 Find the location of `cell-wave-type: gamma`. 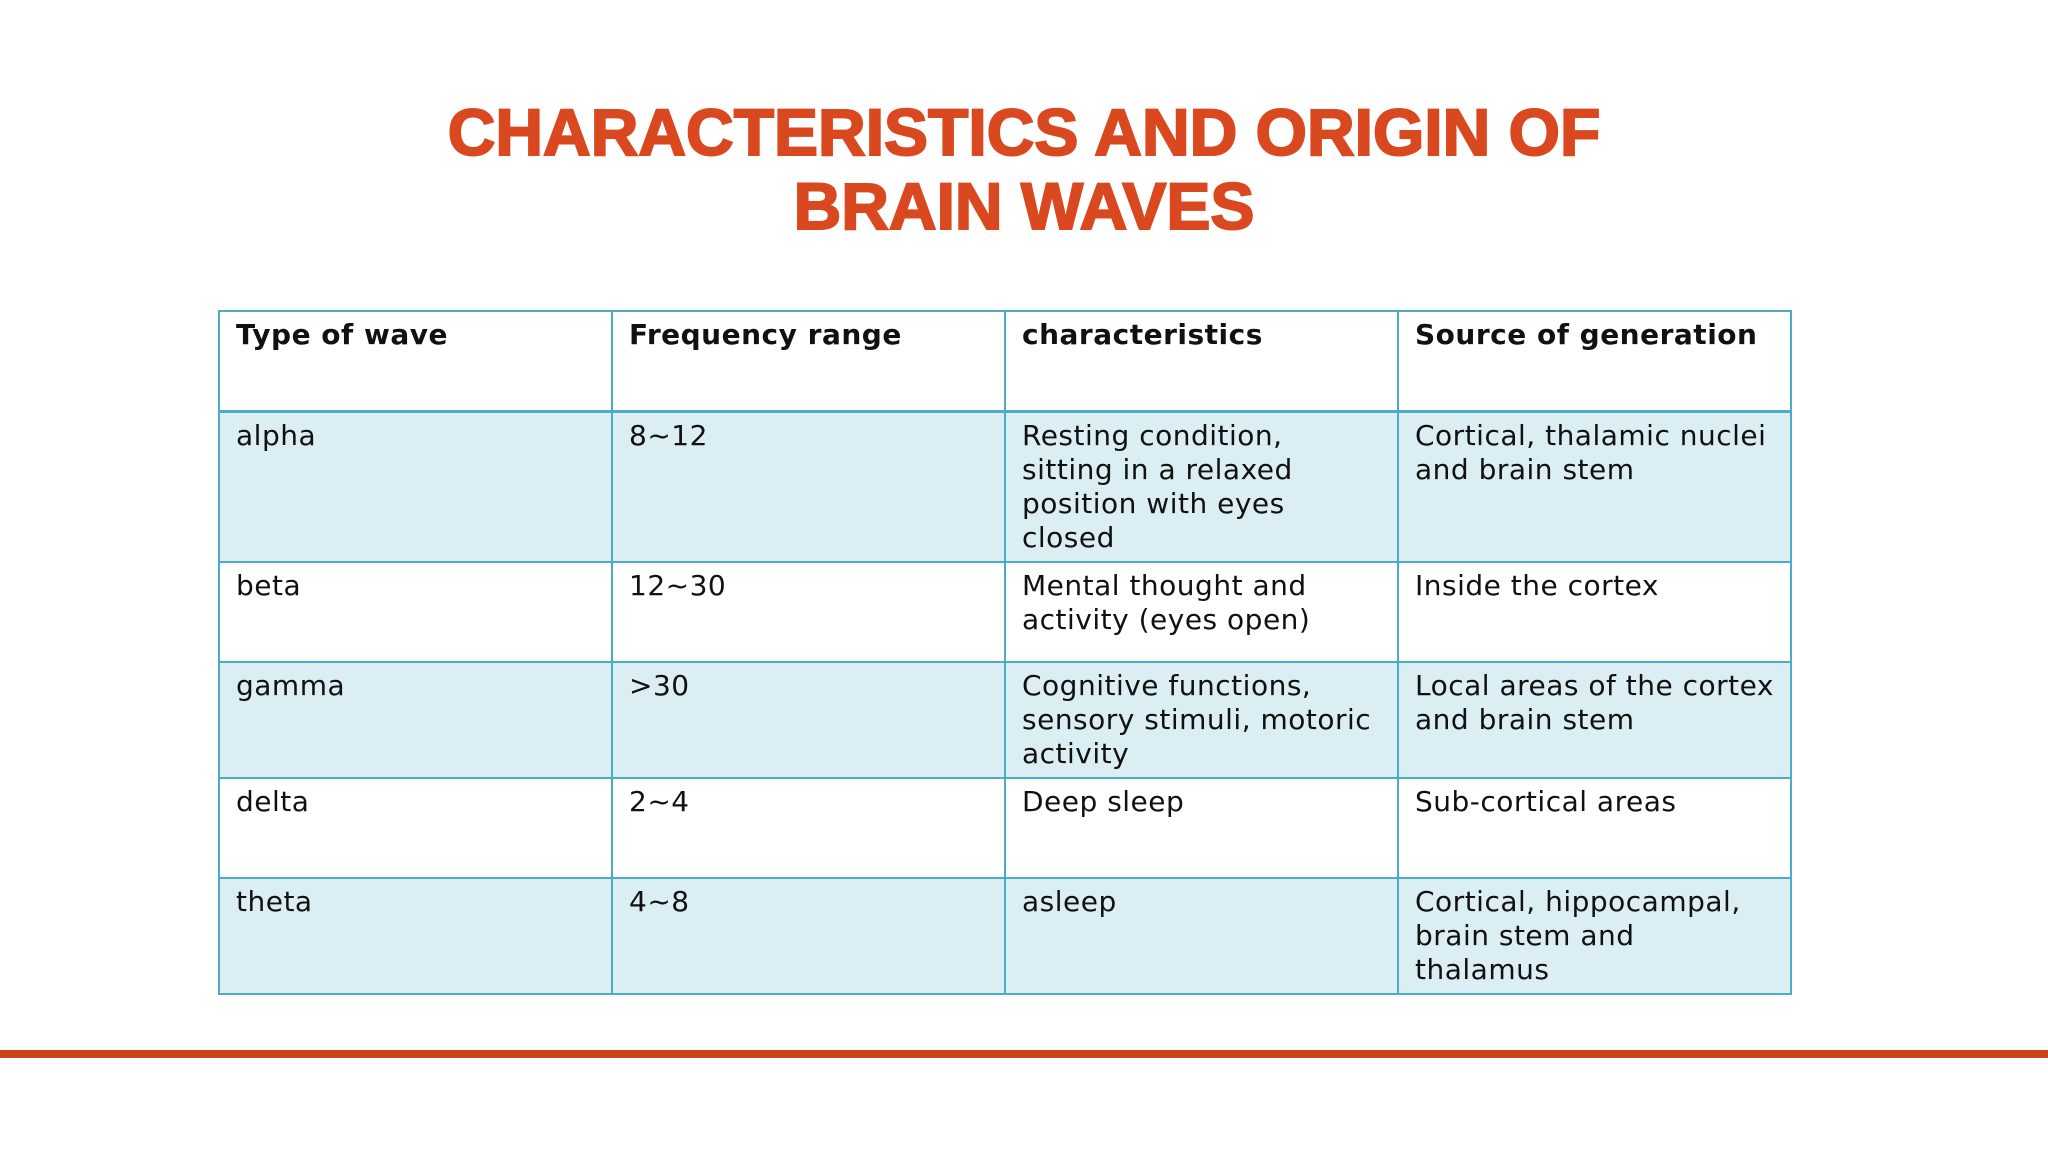

cell-wave-type: gamma is located at coordinates (415, 720).